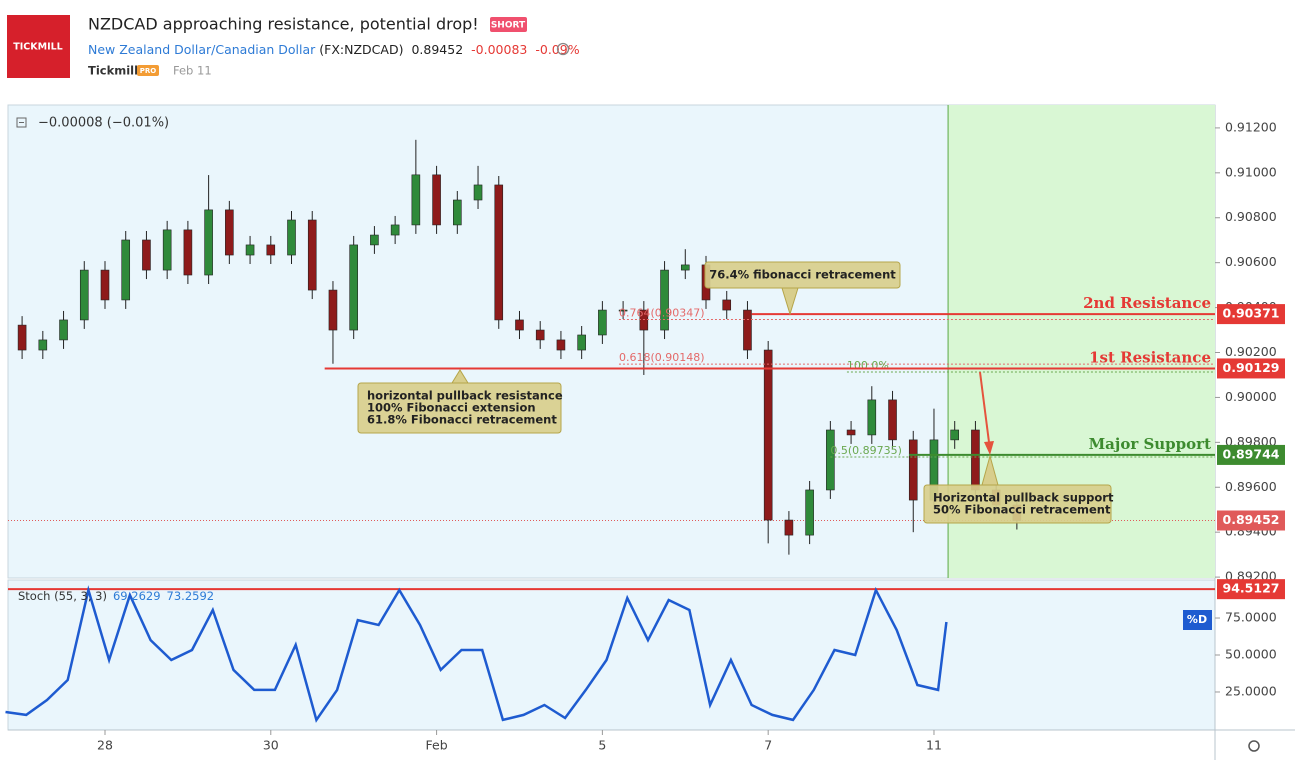  What do you see at coordinates (602, 745) in the screenshot?
I see `x-tick-label: 5` at bounding box center [602, 745].